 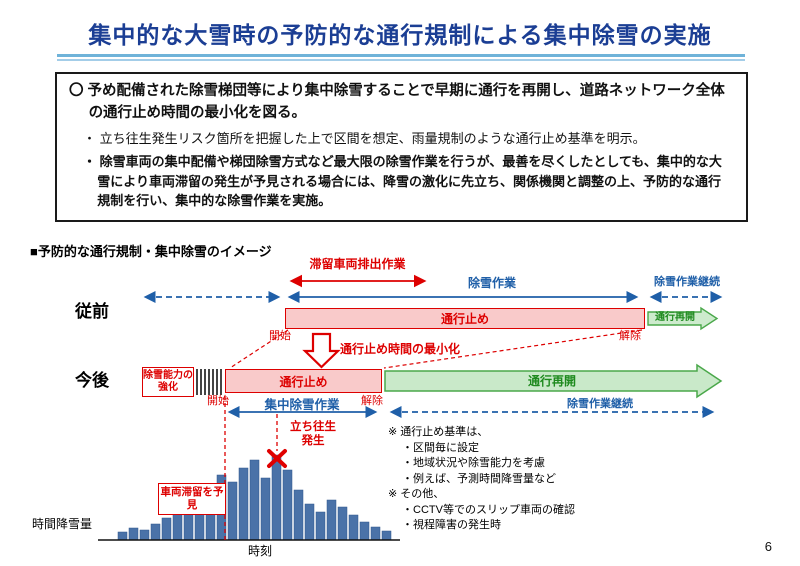 I want to click on road-closed-label-after: 通行止め, so click(x=303, y=381).